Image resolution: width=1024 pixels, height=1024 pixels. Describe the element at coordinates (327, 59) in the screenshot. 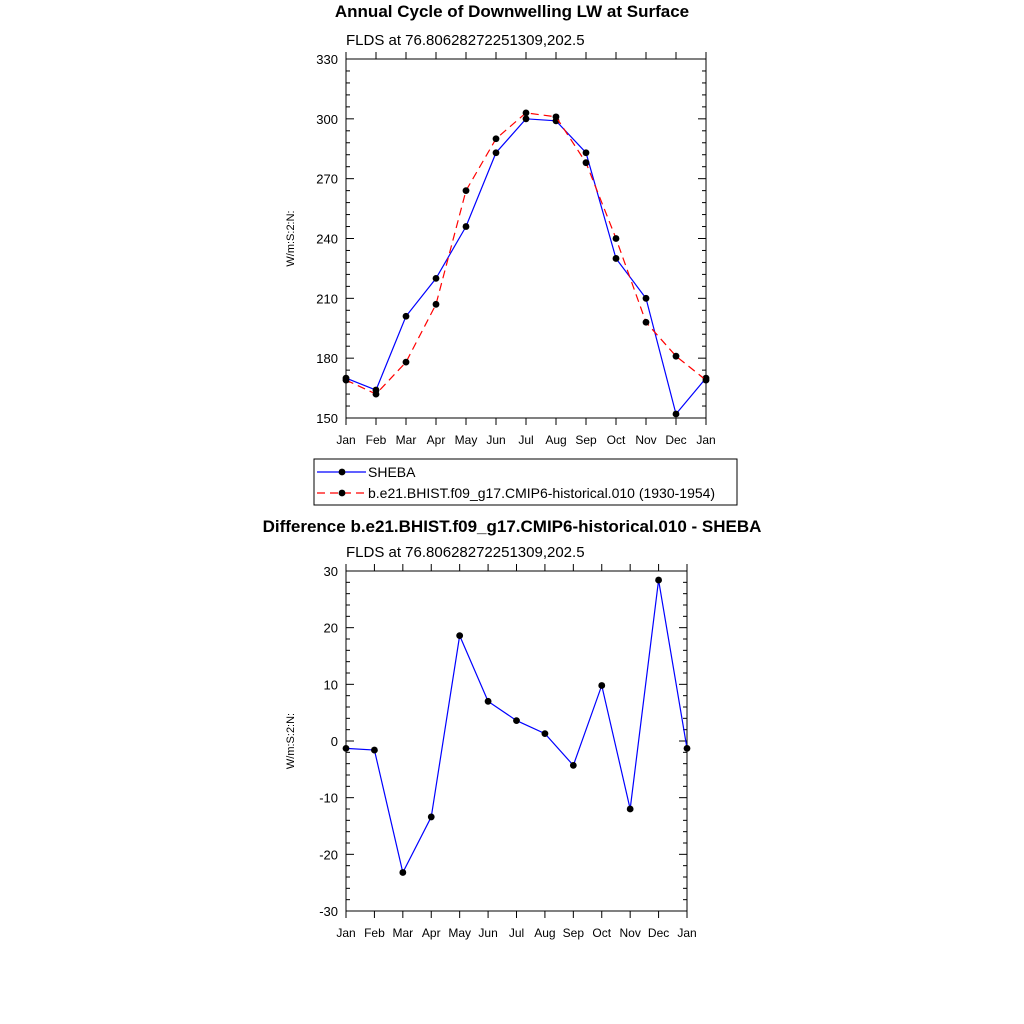

I see `y-tick-label: 330` at that location.